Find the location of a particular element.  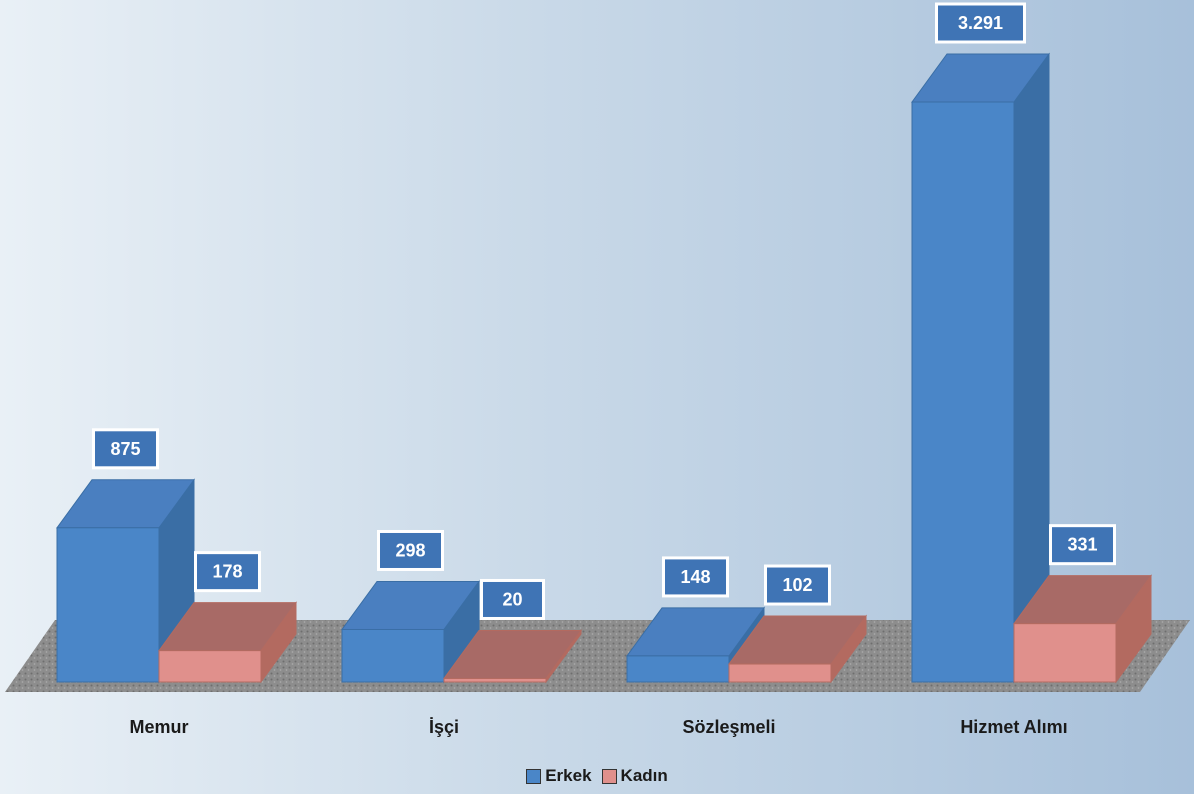

legend-swatch-erkek is located at coordinates (534, 776).